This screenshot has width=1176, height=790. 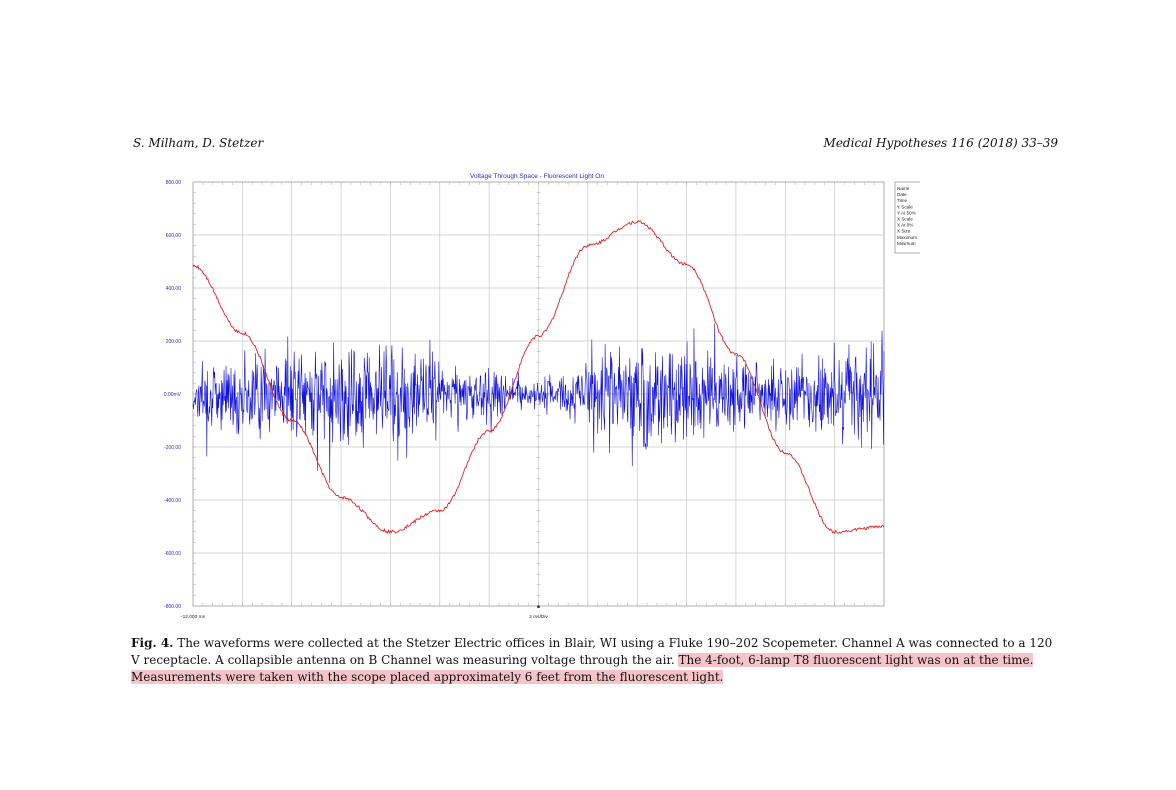 I want to click on series-input-b-trace, so click(x=538, y=403).